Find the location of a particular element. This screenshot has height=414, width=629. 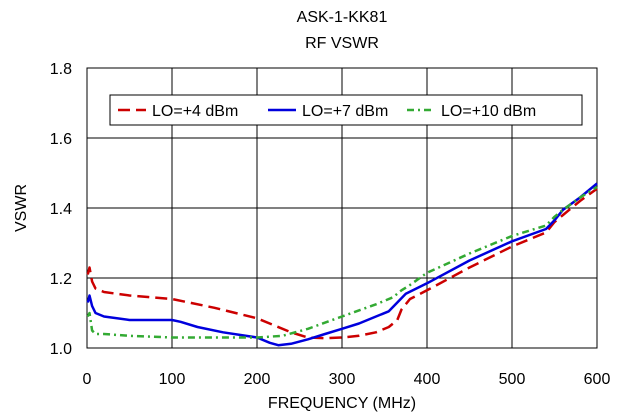

y-tick-labels: 1.0 1.2 1.4 1.6 1.8 is located at coordinates (61, 209).